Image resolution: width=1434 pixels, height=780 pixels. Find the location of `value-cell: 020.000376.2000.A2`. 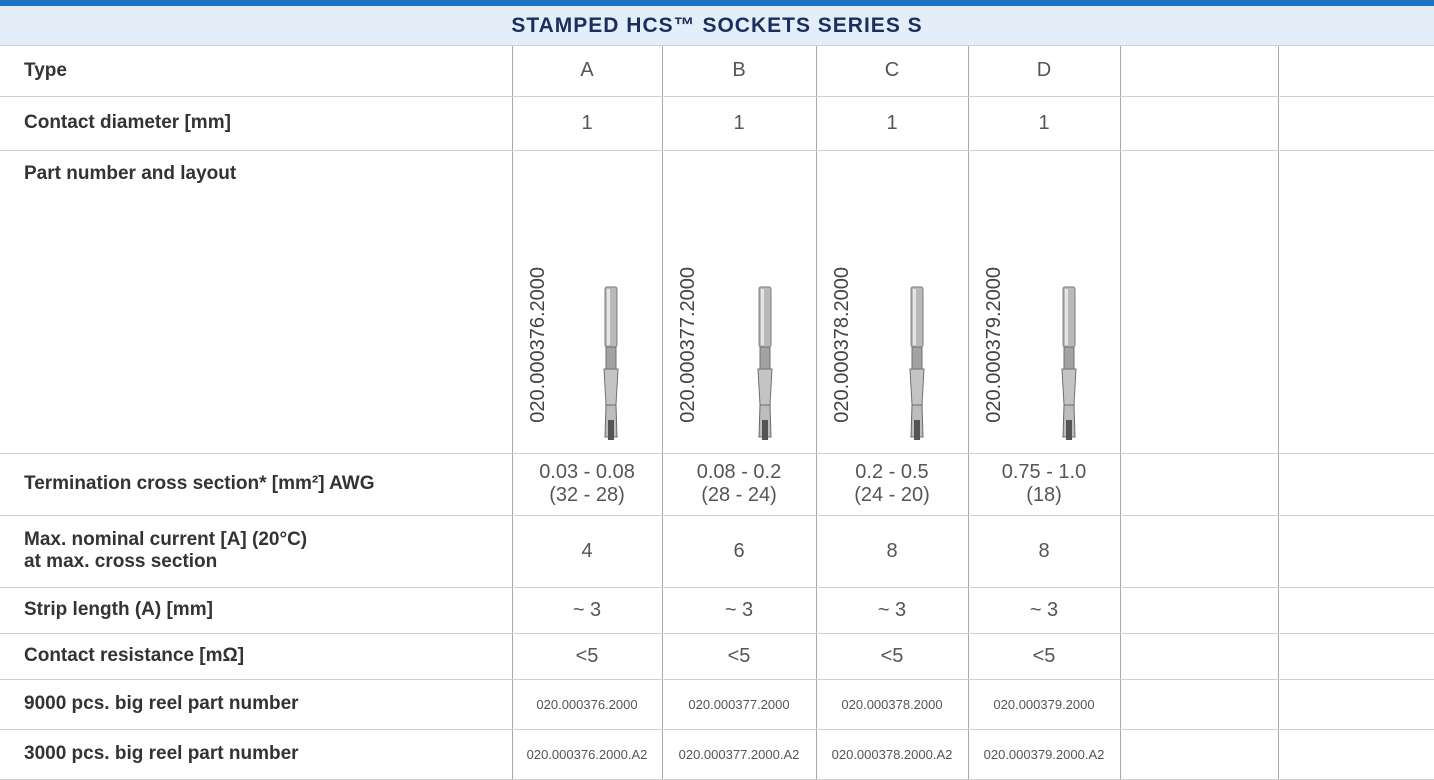

value-cell: 020.000376.2000.A2 is located at coordinates (586, 754).